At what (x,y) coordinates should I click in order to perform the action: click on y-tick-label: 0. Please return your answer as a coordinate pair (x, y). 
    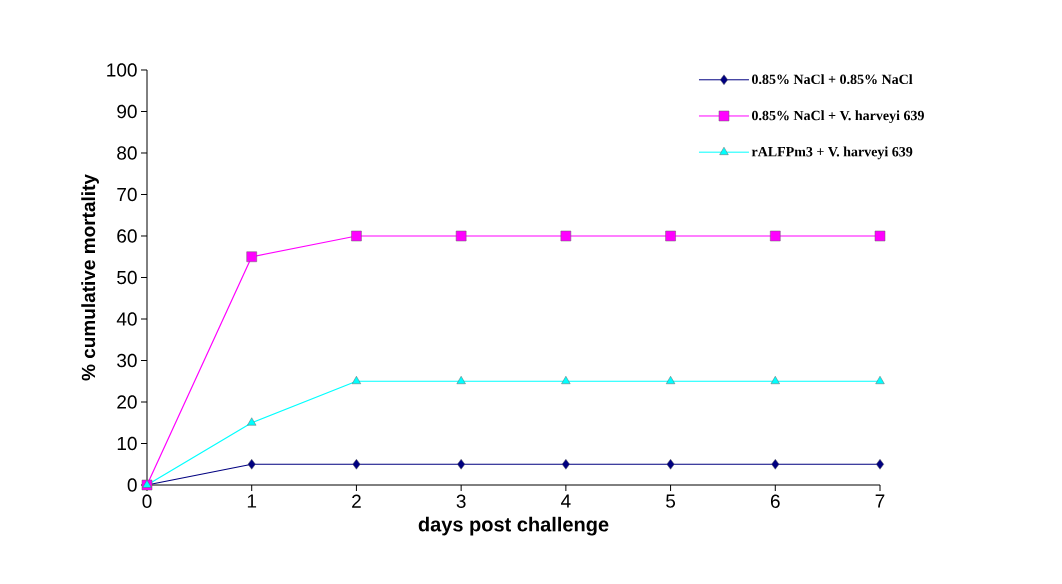
    Looking at the image, I should click on (132, 485).